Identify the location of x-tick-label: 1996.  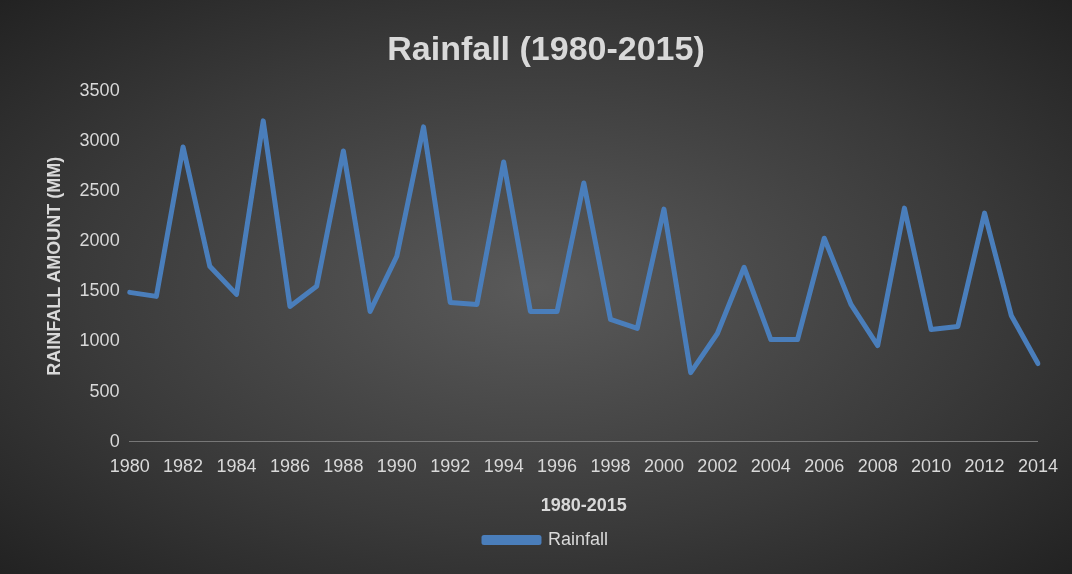
(557, 465).